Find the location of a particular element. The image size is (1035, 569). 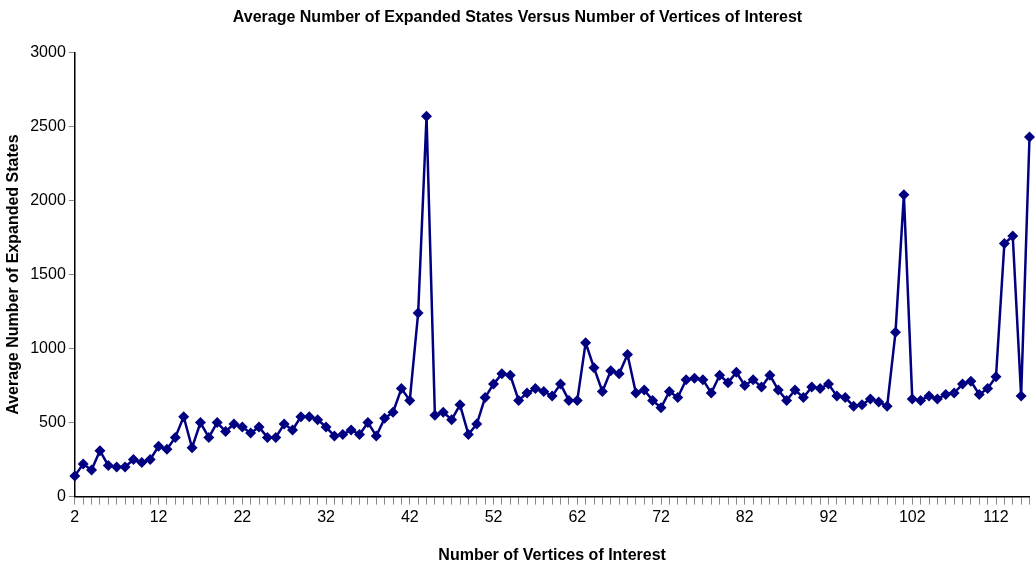

y-axis-title: Average Number of Expanded States is located at coordinates (13, 274).